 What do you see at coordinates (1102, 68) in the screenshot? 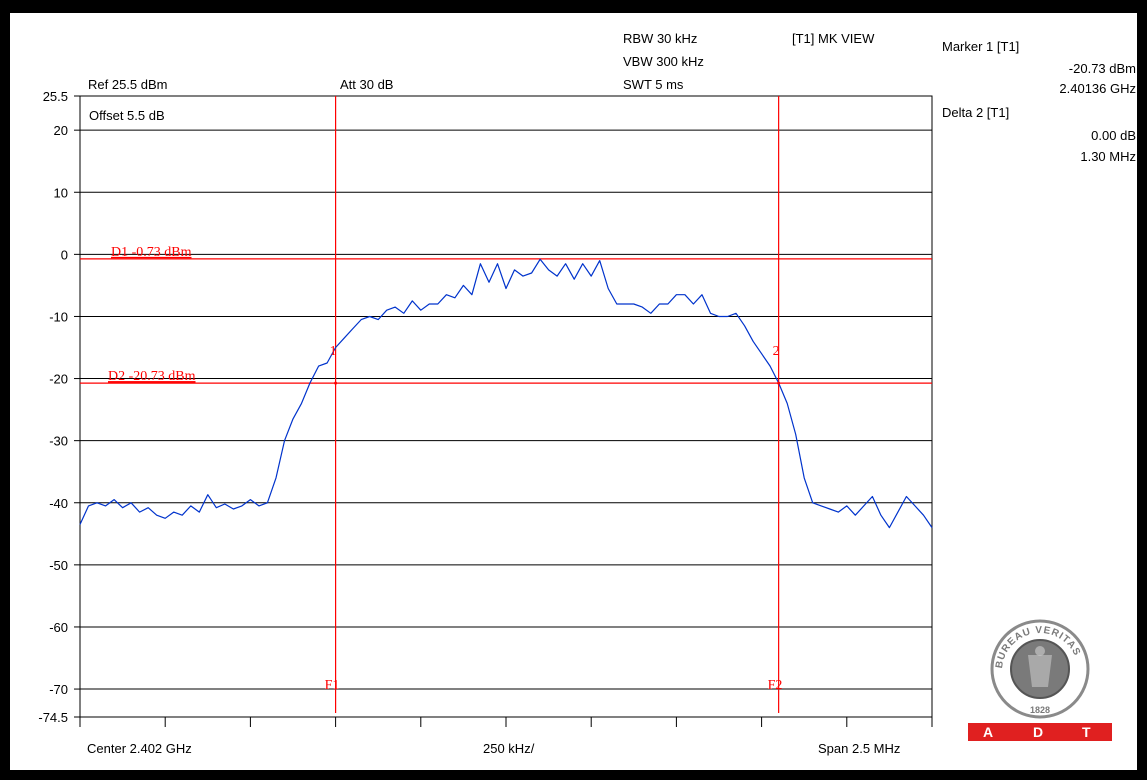
I see `marker1-level: -20.73 dBm` at bounding box center [1102, 68].